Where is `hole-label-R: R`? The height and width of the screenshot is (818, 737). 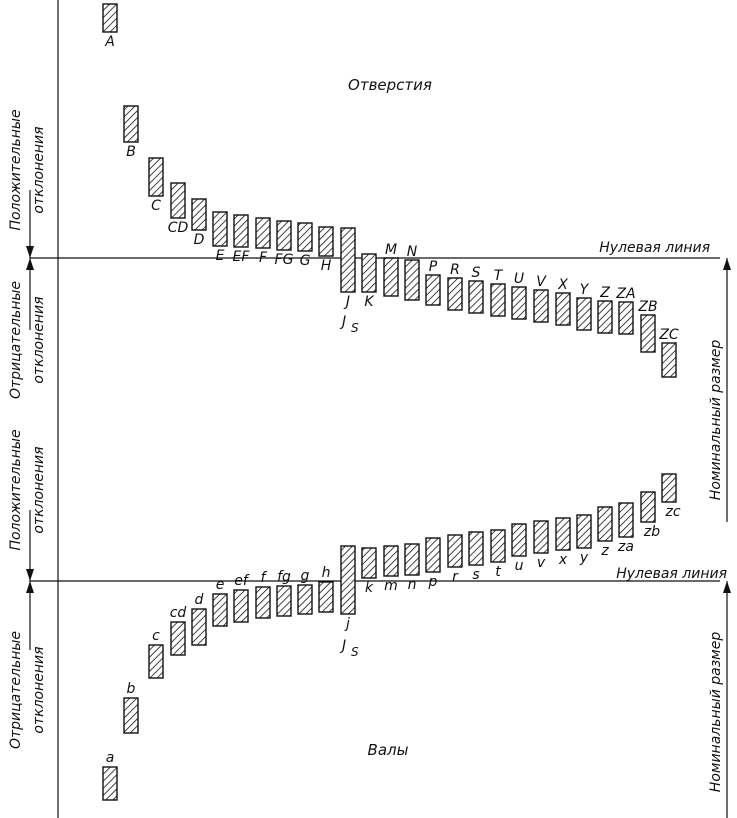
hole-label-R: R is located at coordinates (455, 270).